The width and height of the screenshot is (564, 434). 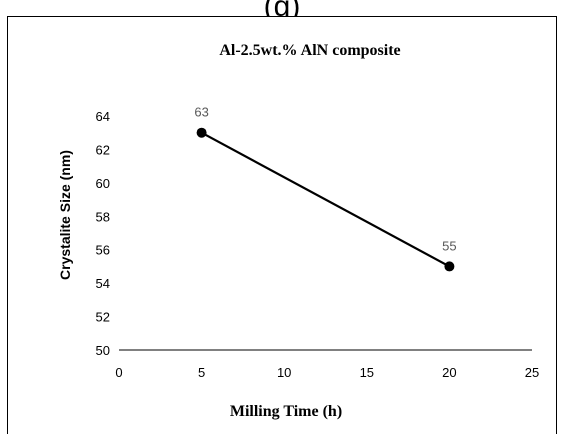 What do you see at coordinates (532, 372) in the screenshot?
I see `x-tick-label: 25` at bounding box center [532, 372].